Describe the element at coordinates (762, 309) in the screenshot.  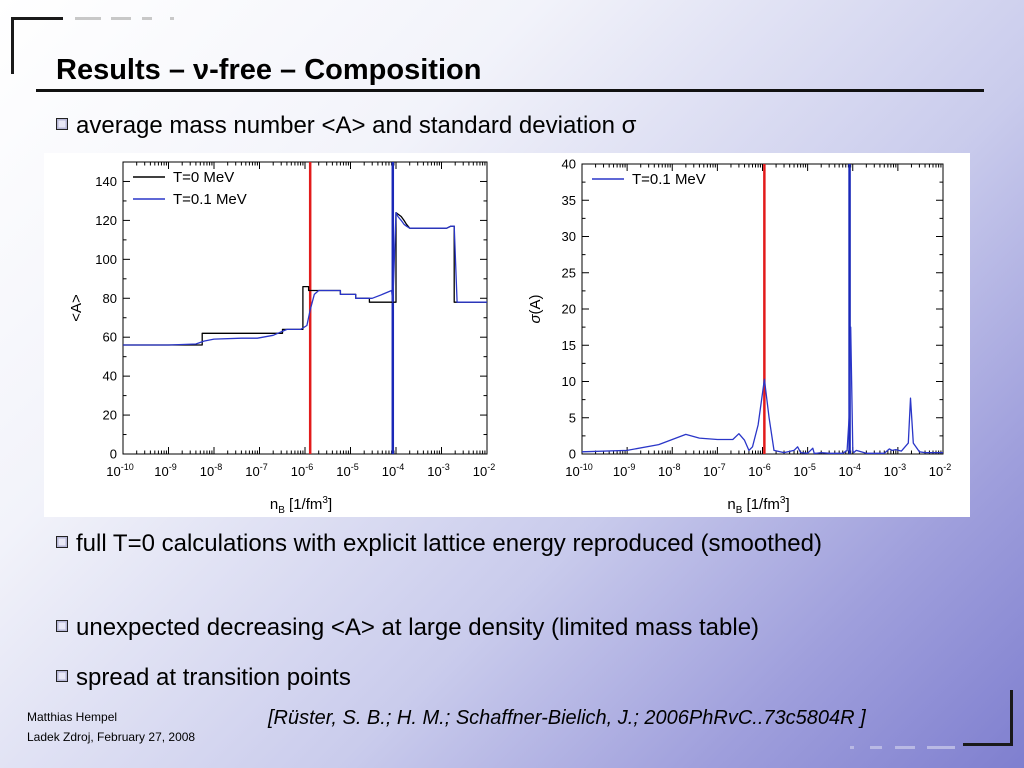
I see `plot-frame` at that location.